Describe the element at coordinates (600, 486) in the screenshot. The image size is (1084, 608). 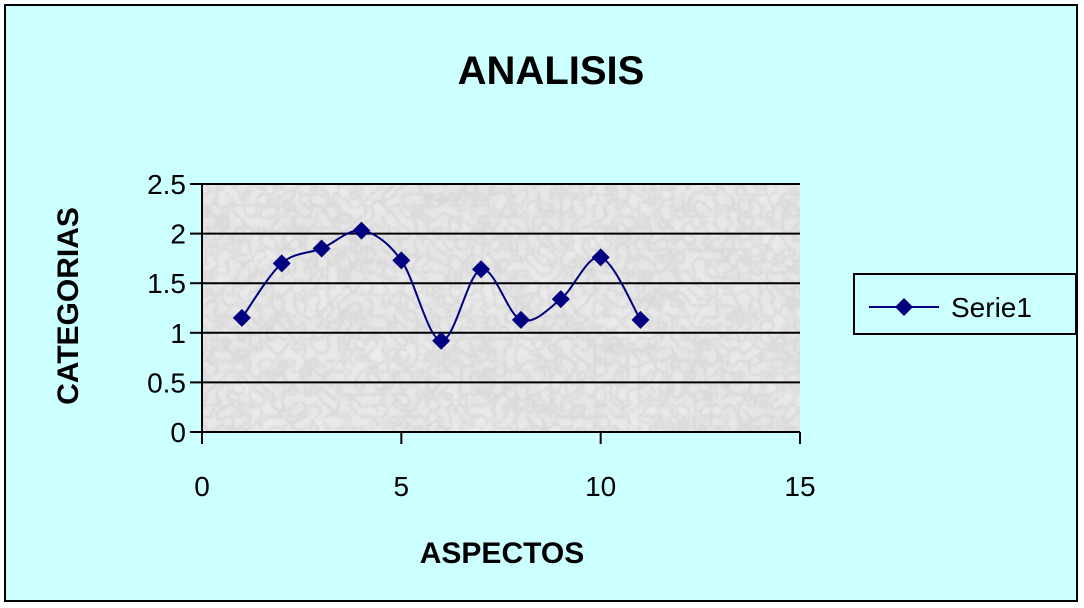
I see `x-tick-label: 10` at that location.